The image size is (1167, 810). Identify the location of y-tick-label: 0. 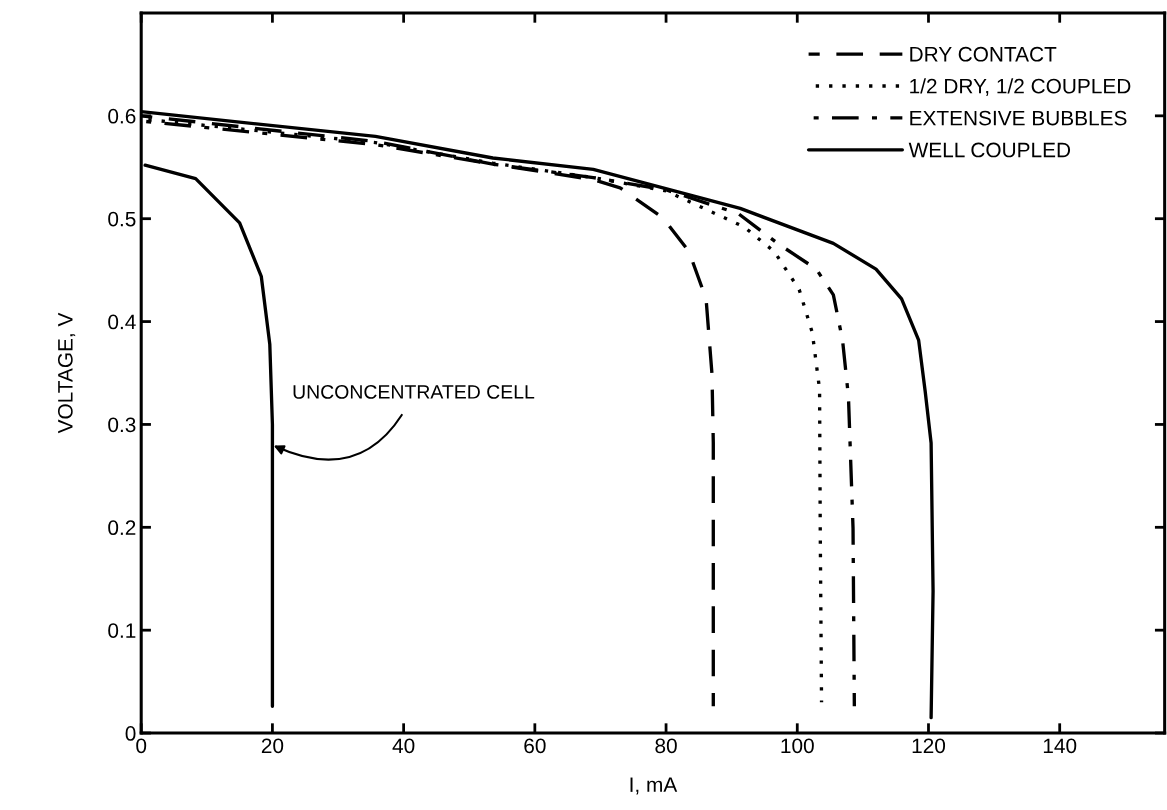
(130, 733).